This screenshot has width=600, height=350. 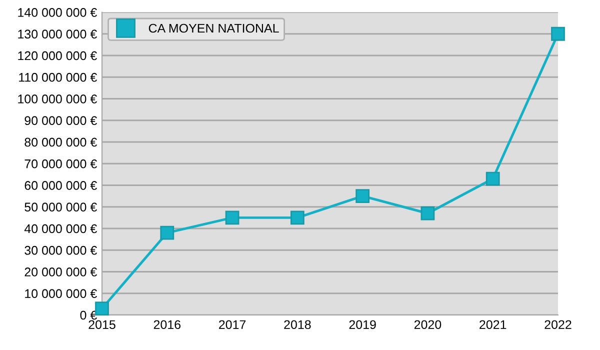 I want to click on legend-label: CA MOYEN NATIONAL, so click(x=213, y=28).